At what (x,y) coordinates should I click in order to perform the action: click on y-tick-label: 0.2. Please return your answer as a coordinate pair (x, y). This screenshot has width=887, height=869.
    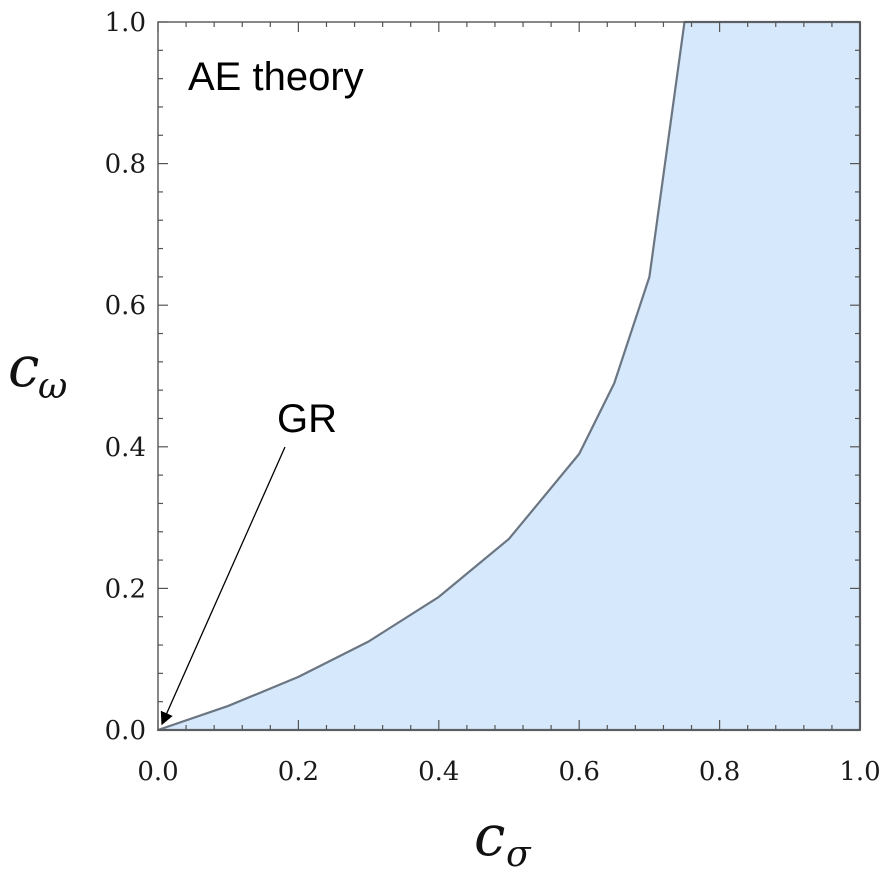
    Looking at the image, I should click on (125, 589).